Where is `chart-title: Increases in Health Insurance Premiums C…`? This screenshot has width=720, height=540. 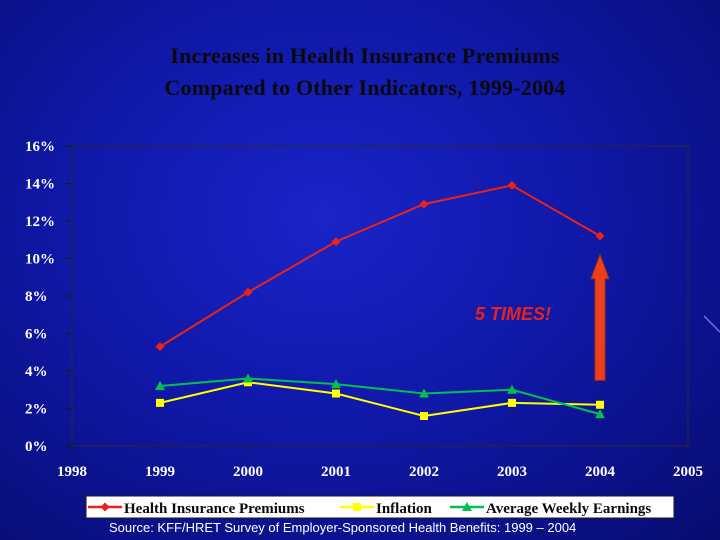
chart-title: Increases in Health Insurance Premiums C… is located at coordinates (360, 72).